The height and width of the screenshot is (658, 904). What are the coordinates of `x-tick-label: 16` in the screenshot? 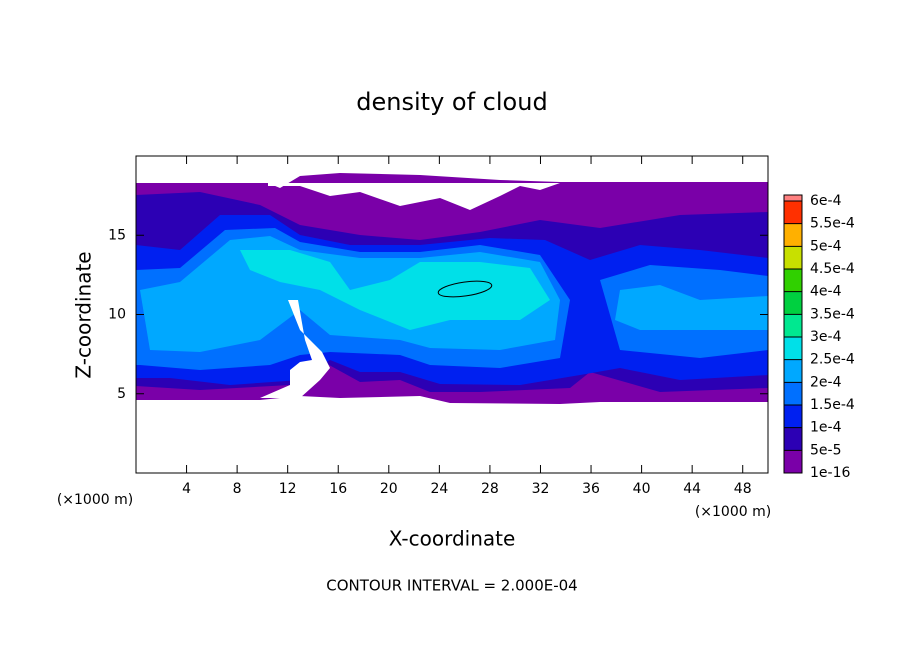 It's located at (338, 489).